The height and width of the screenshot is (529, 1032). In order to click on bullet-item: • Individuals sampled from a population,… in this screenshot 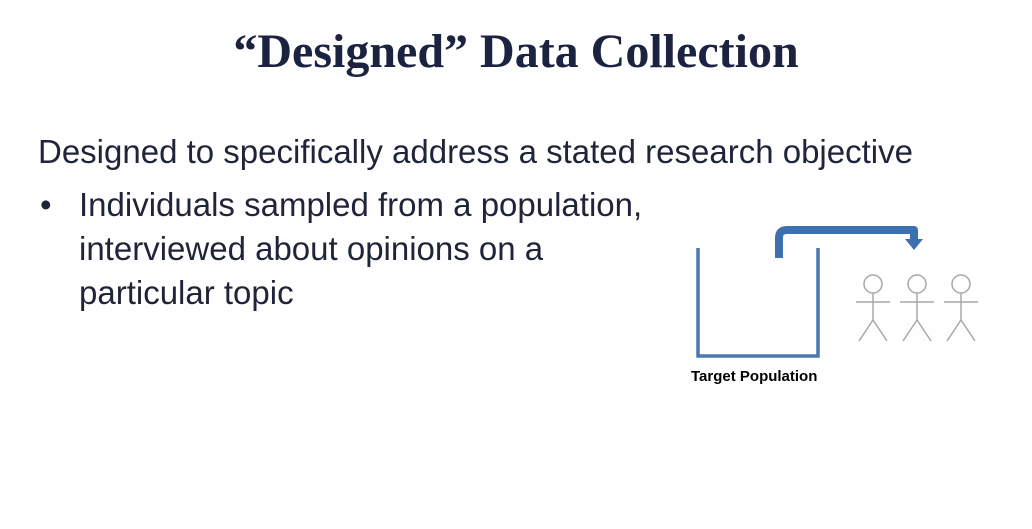, I will do `click(340, 249)`.